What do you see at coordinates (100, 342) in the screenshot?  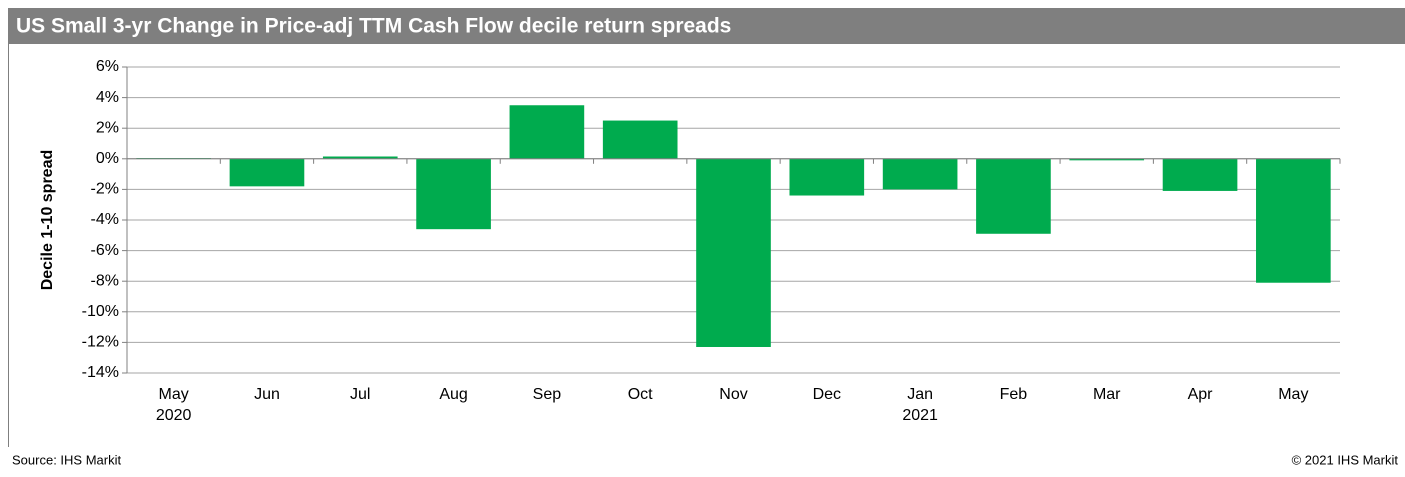 I see `y-tick-label: -12%` at bounding box center [100, 342].